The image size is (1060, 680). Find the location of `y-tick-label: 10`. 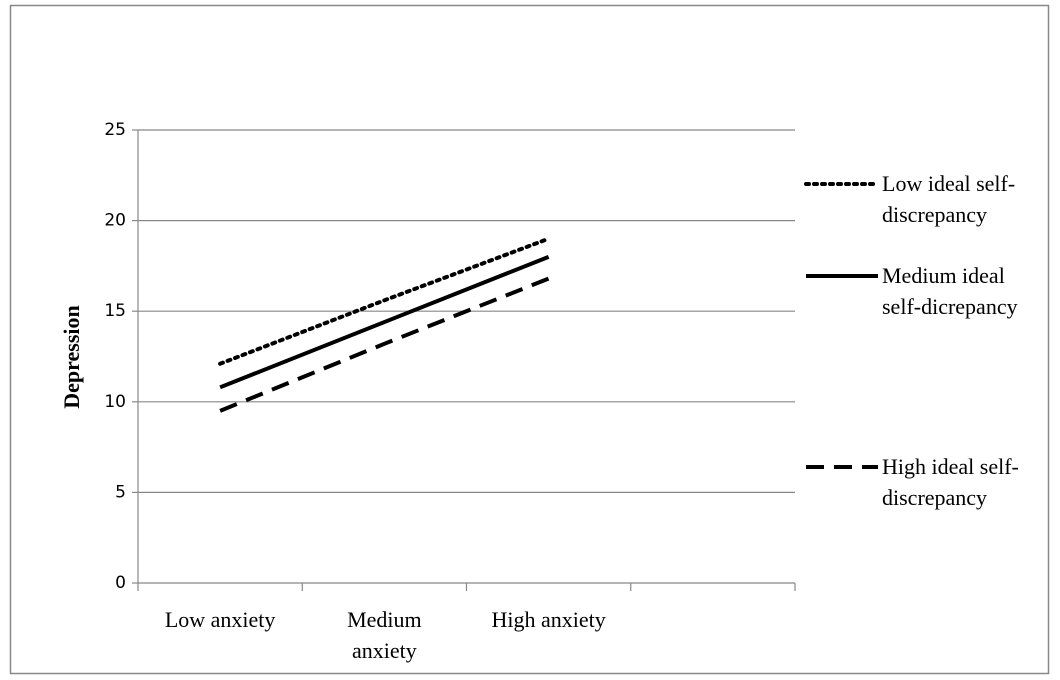

y-tick-label: 10 is located at coordinates (115, 402).